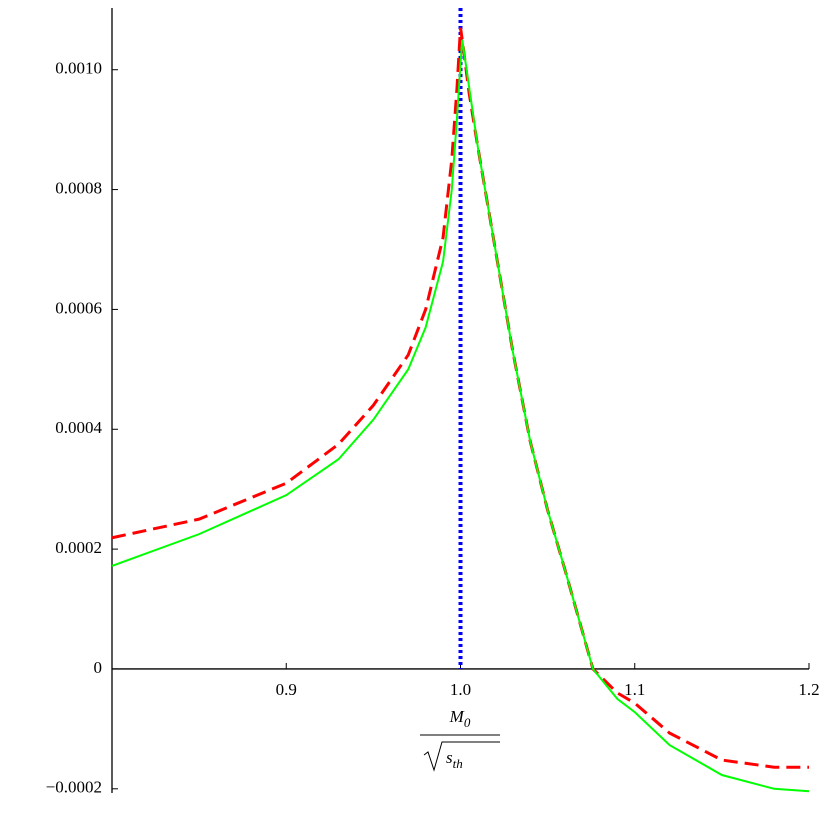  Describe the element at coordinates (808, 689) in the screenshot. I see `x-tick-label: 1.2` at that location.